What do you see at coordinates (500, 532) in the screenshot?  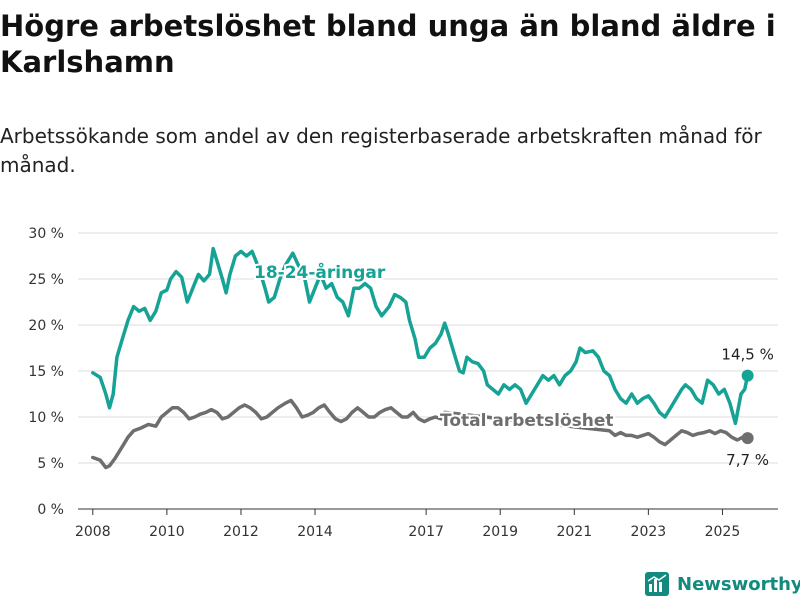 I see `x-tick-label: 2019` at bounding box center [500, 532].